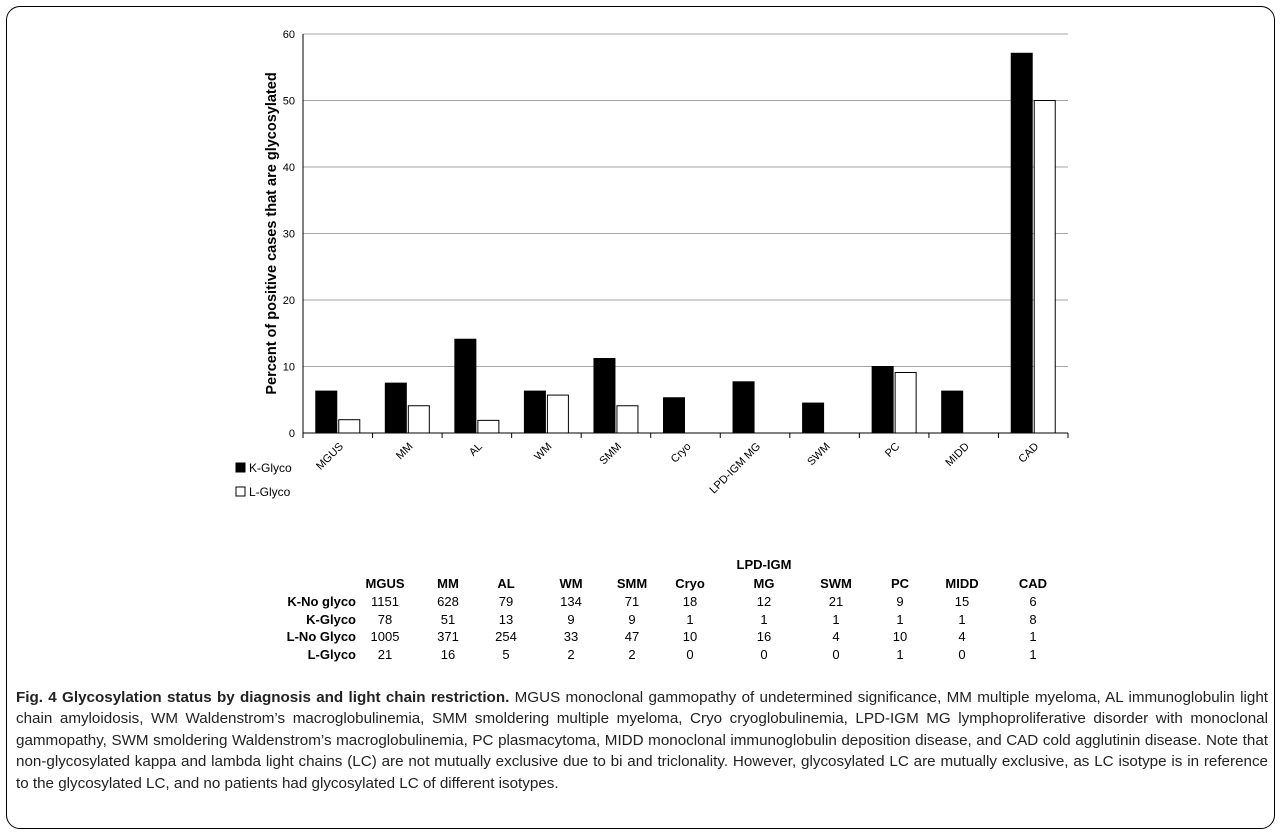  Describe the element at coordinates (404, 451) in the screenshot. I see `x-tick-label: MM` at that location.